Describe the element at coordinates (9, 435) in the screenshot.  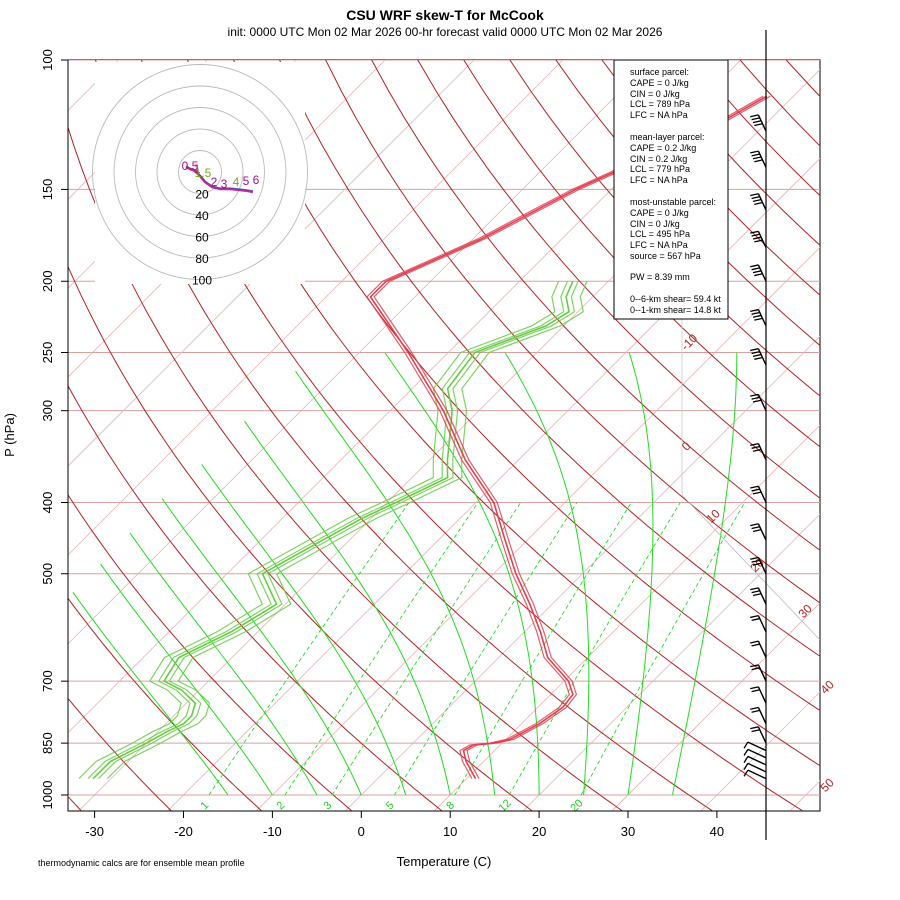
I see `y-axis-label: P (hPa)` at that location.